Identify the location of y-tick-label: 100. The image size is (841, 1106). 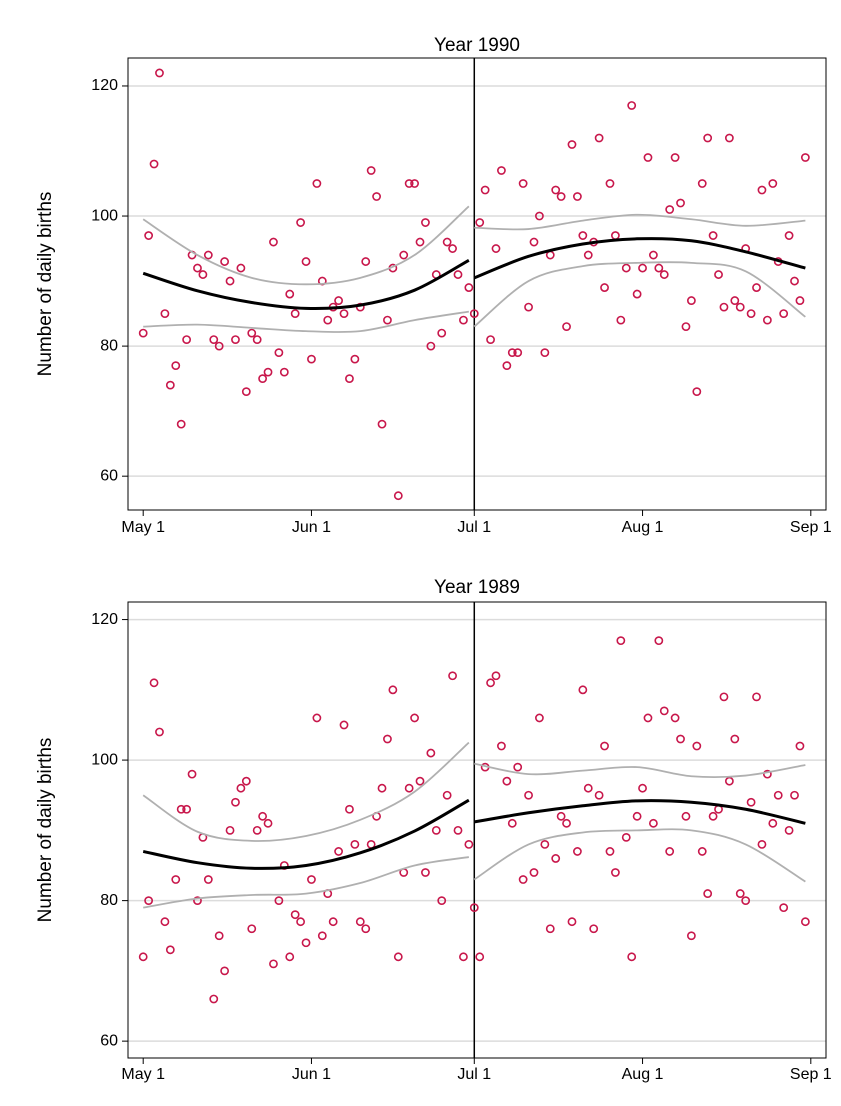
(104, 759).